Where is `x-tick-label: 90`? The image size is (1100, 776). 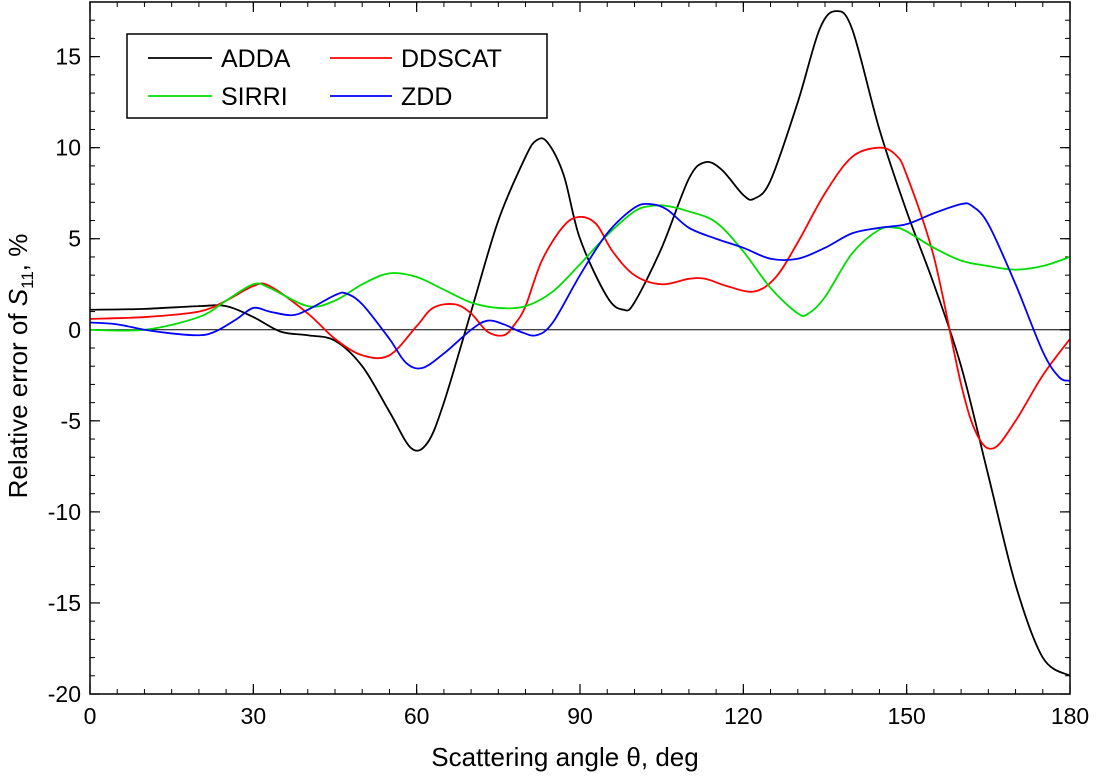 x-tick-label: 90 is located at coordinates (580, 716).